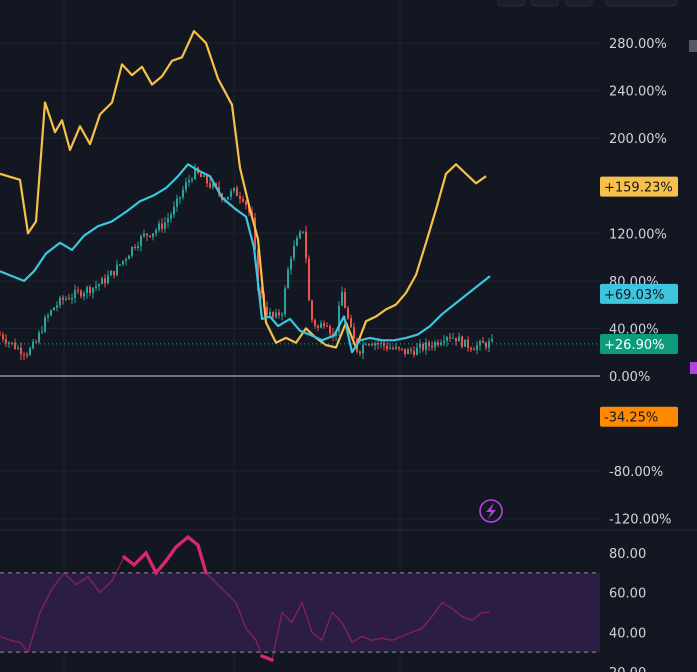  Describe the element at coordinates (639, 344) in the screenshot. I see `green-value-badge-box` at that location.